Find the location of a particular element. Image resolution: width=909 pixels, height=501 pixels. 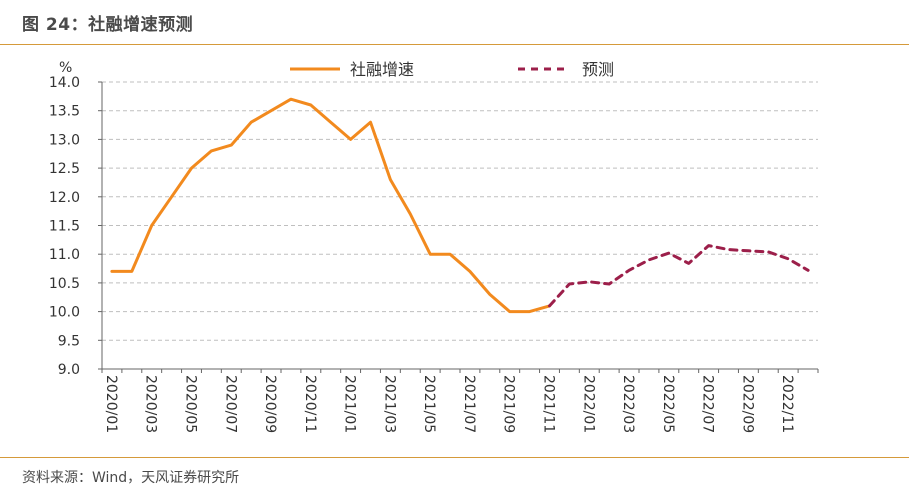

y-tick-label: 12.0 is located at coordinates (64, 198).